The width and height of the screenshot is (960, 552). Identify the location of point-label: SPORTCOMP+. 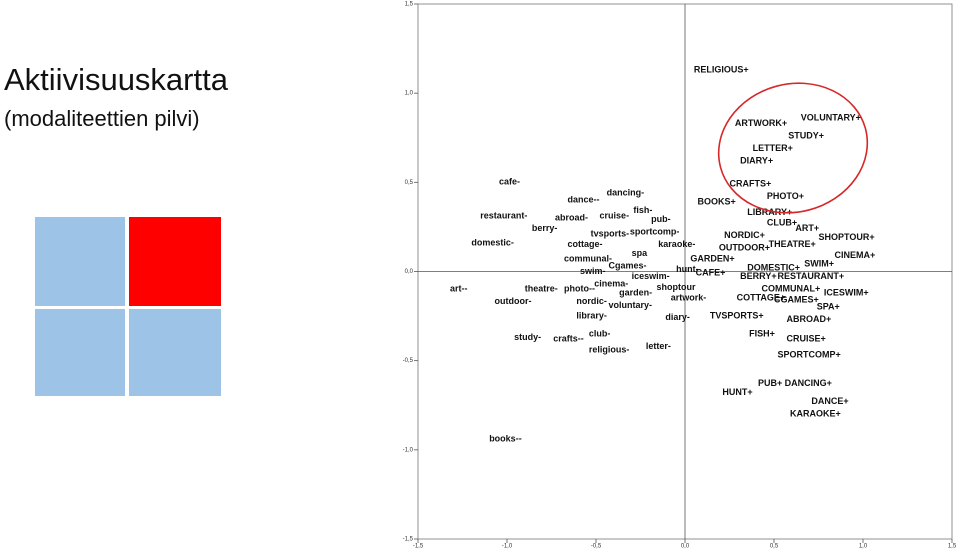
(809, 355).